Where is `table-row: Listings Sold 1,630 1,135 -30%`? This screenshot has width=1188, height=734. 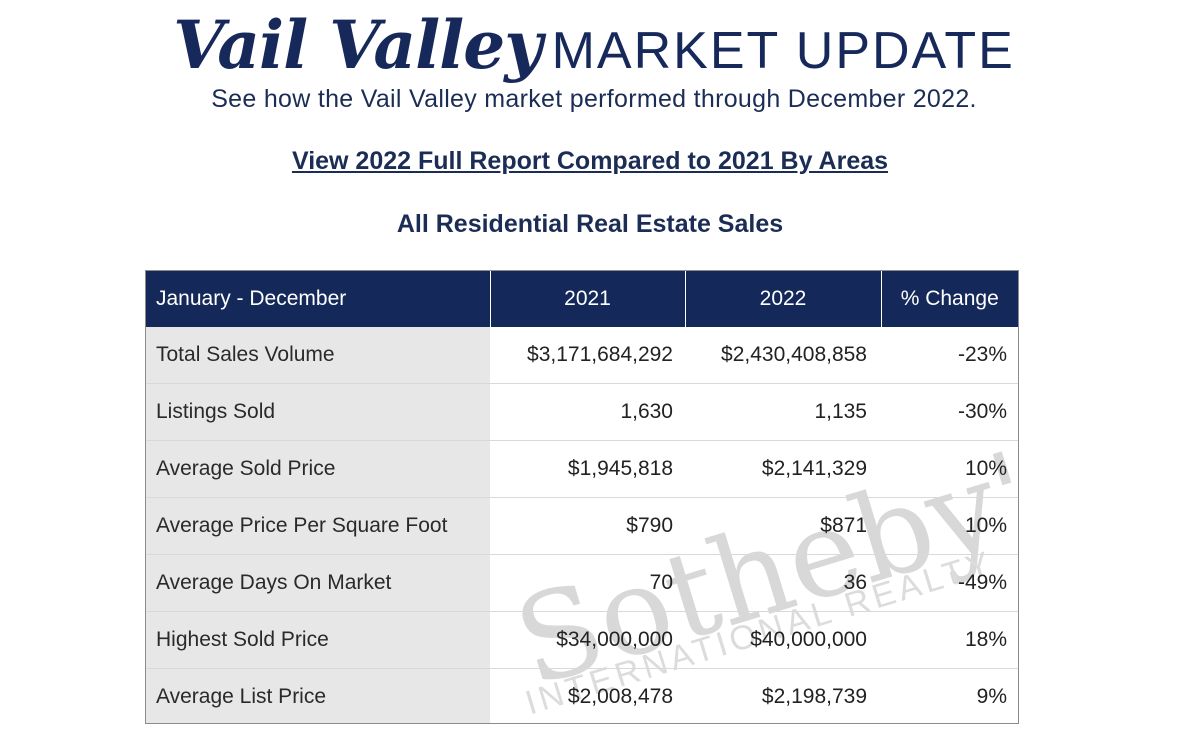 table-row: Listings Sold 1,630 1,135 -30% is located at coordinates (582, 412).